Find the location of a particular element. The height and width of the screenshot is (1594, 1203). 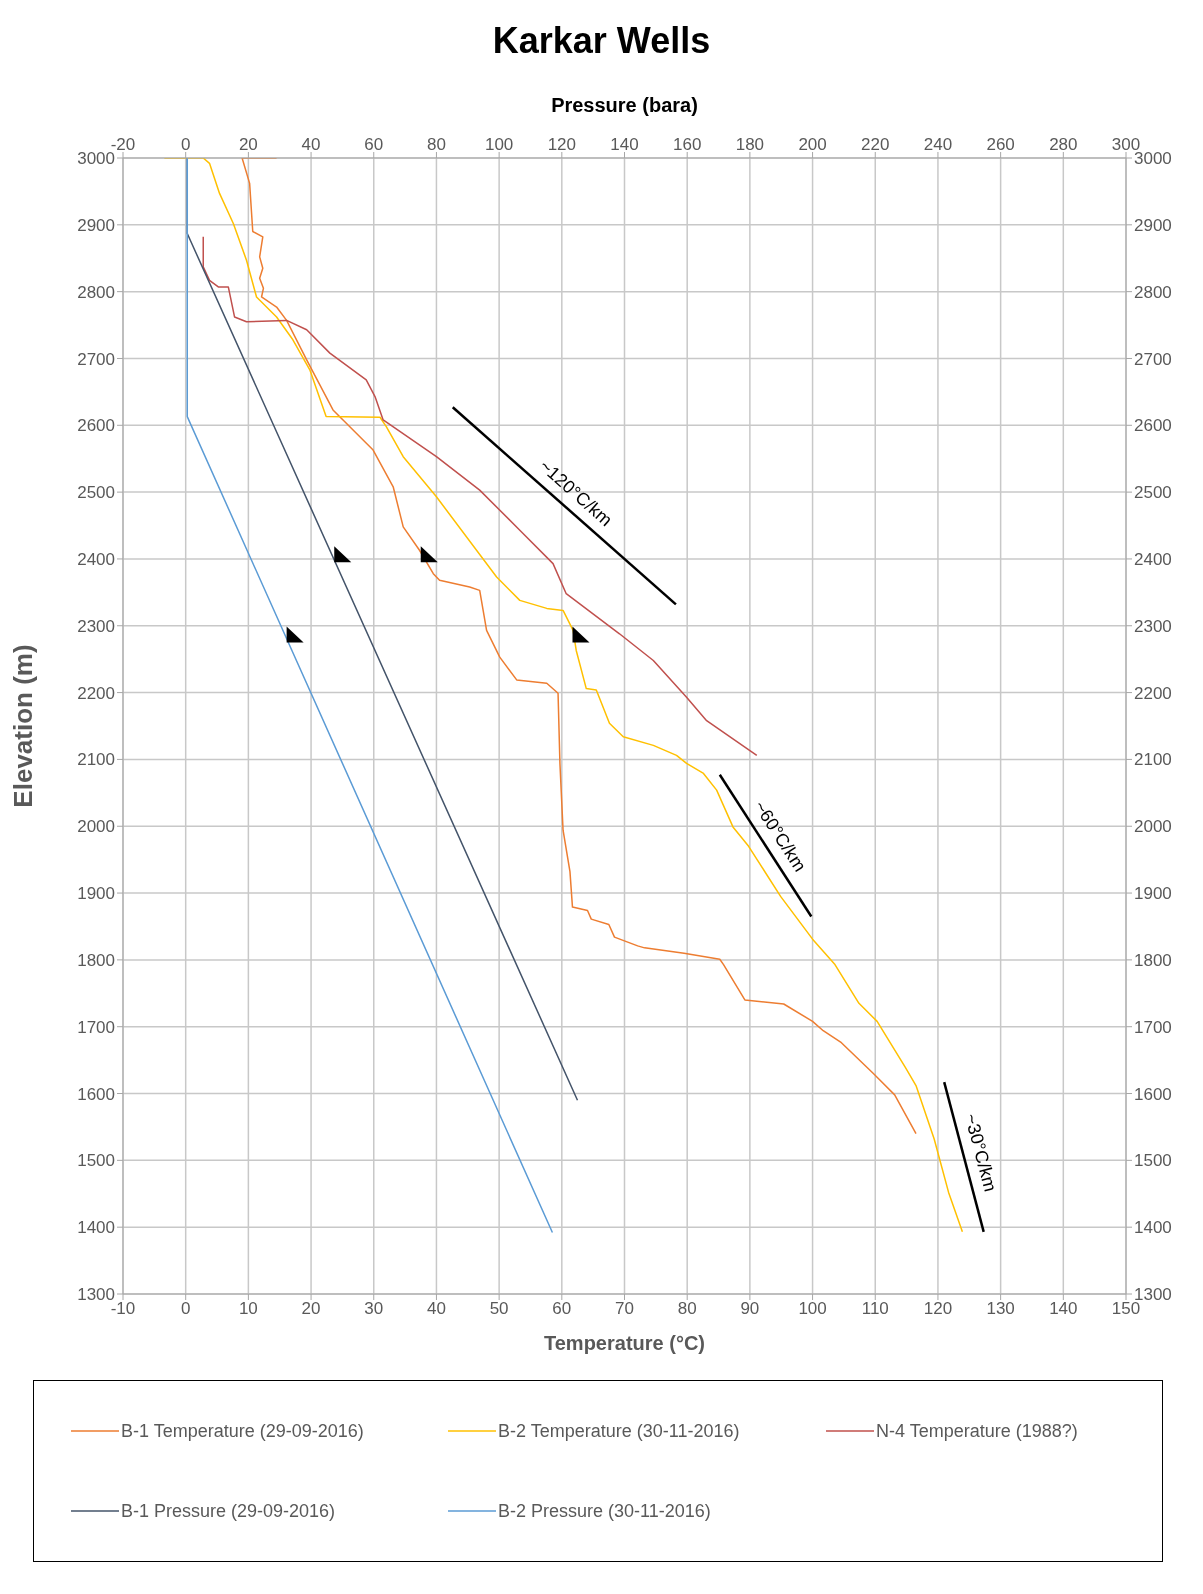

x-tick-label: 60 is located at coordinates (562, 1309).